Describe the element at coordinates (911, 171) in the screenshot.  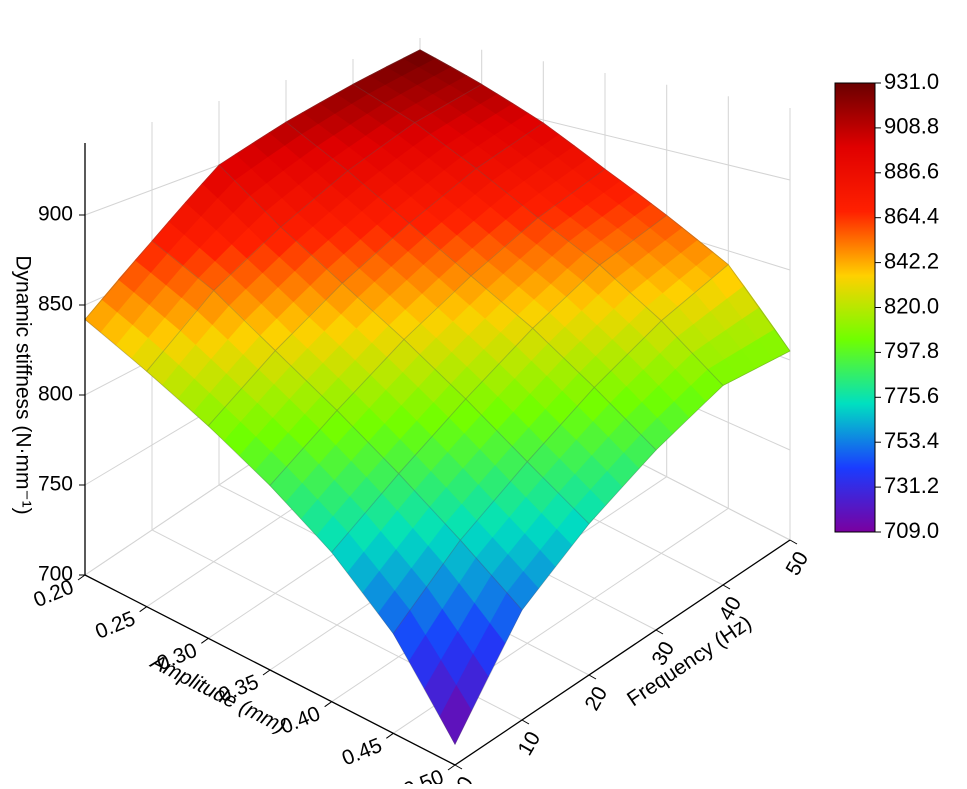
I see `colorbar-tick-label: 886.6` at that location.